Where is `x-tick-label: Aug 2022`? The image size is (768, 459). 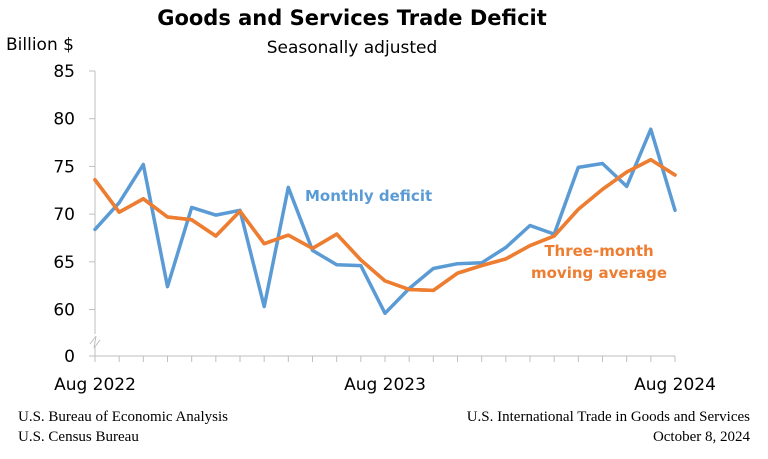
x-tick-label: Aug 2022 is located at coordinates (95, 385).